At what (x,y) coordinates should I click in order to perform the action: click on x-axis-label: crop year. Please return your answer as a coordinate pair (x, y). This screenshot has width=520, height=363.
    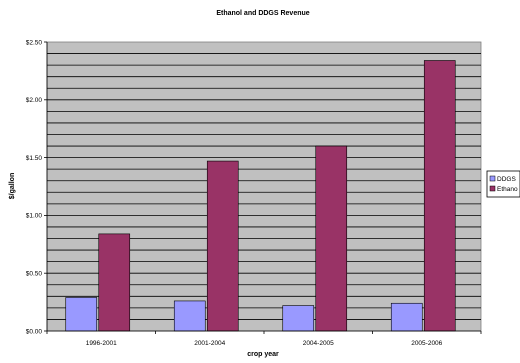
    Looking at the image, I should click on (263, 354).